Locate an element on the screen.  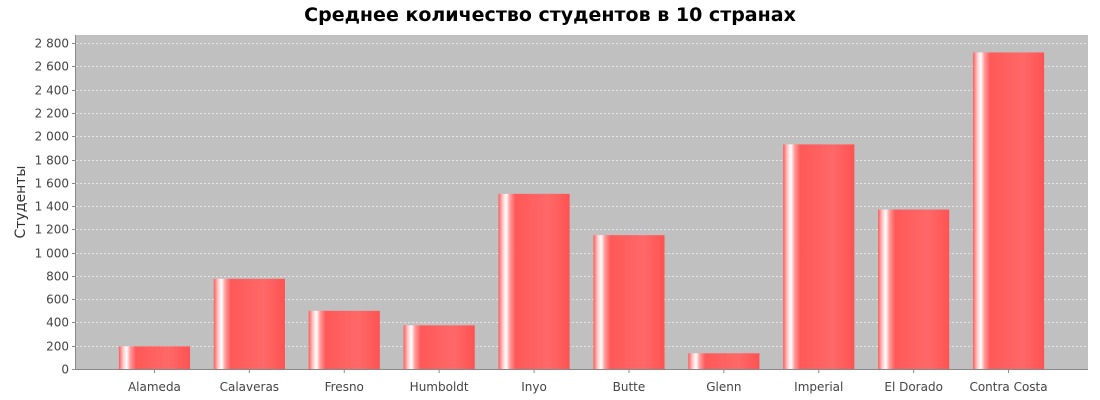
x-tick-label: Imperial is located at coordinates (818, 387).